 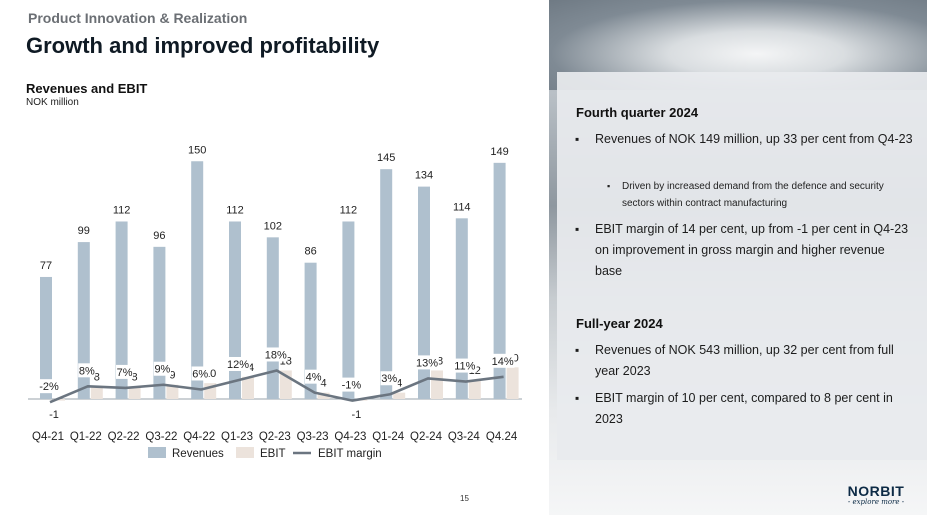 I want to click on margin-data-label: 12%, so click(x=238, y=365).